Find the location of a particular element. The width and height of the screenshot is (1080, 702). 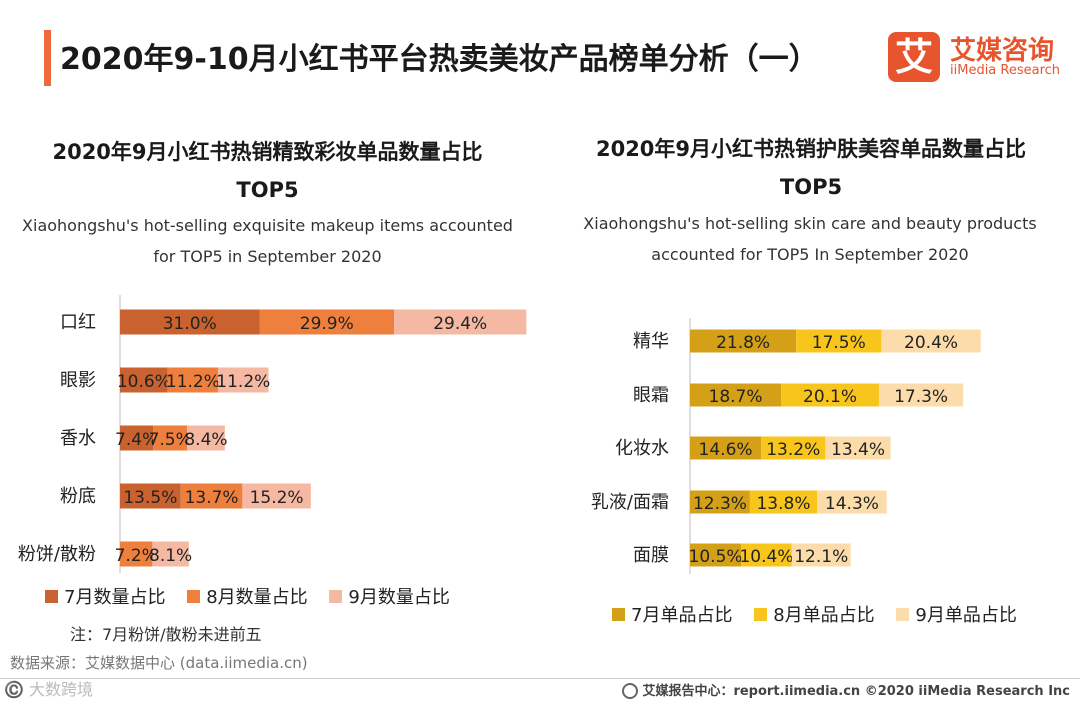

legend-label: 8月数量占比 is located at coordinates (257, 597).